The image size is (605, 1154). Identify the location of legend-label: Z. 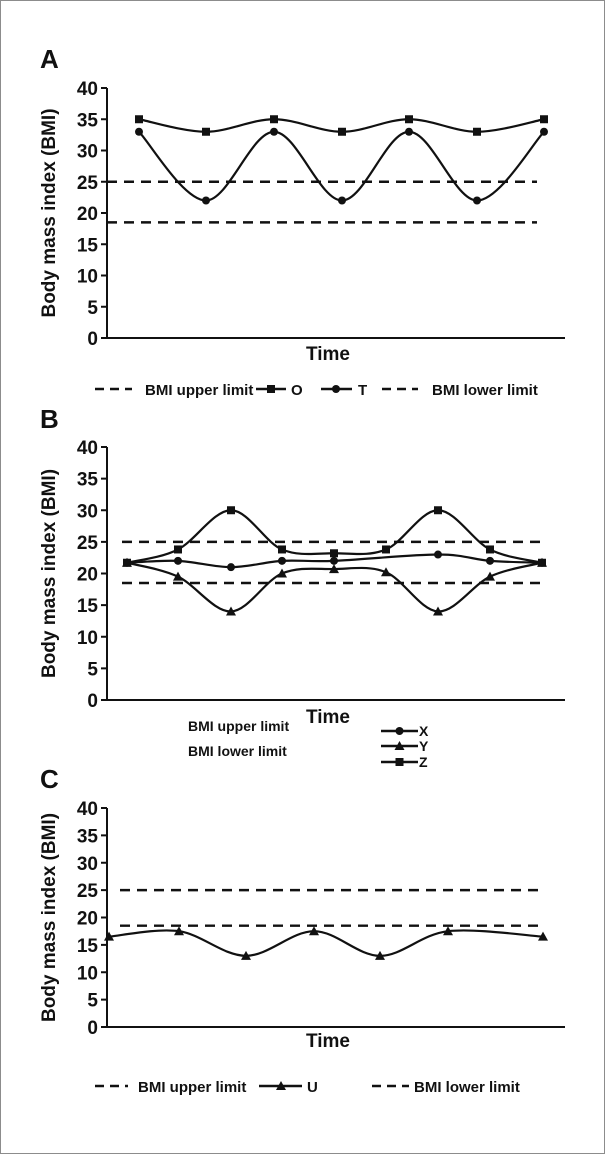
(423, 762).